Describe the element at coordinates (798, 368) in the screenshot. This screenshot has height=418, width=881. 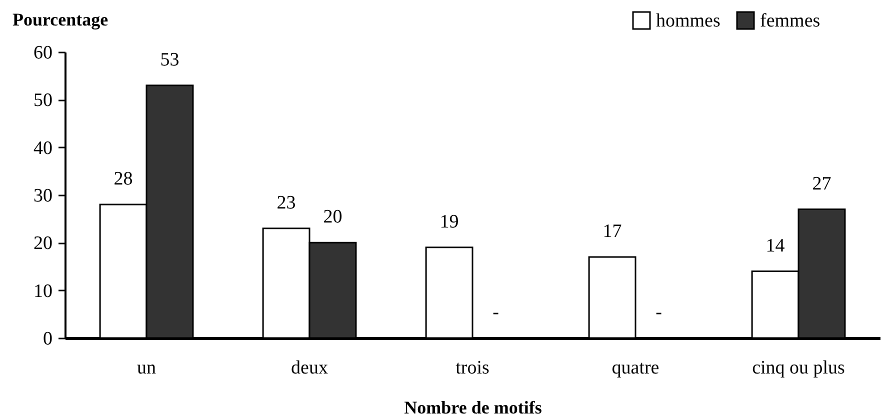
I see `x-tick-label: cinq ou plus` at that location.